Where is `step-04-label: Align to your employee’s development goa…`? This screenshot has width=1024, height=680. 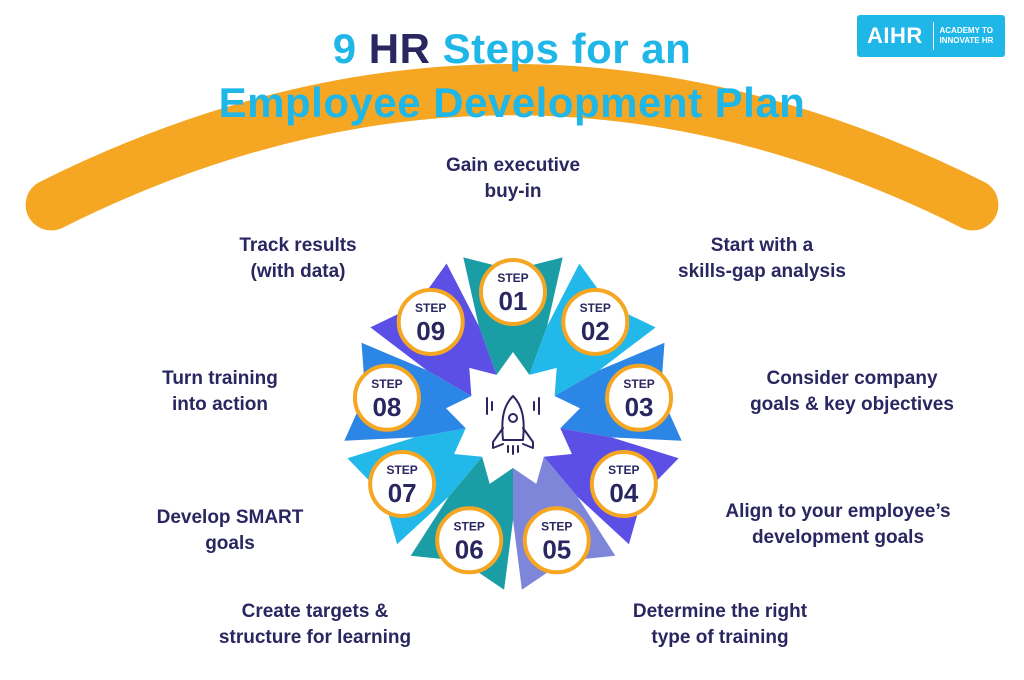 step-04-label: Align to your employee’s development goa… is located at coordinates (838, 525).